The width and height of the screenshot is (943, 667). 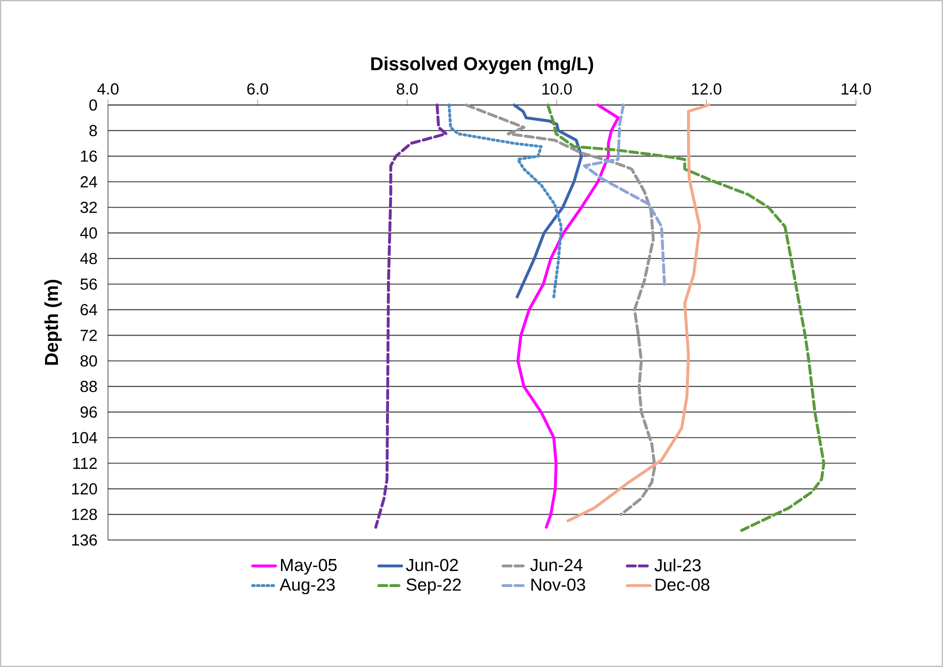 What do you see at coordinates (88, 412) in the screenshot?
I see `y-tick-label: 96` at bounding box center [88, 412].